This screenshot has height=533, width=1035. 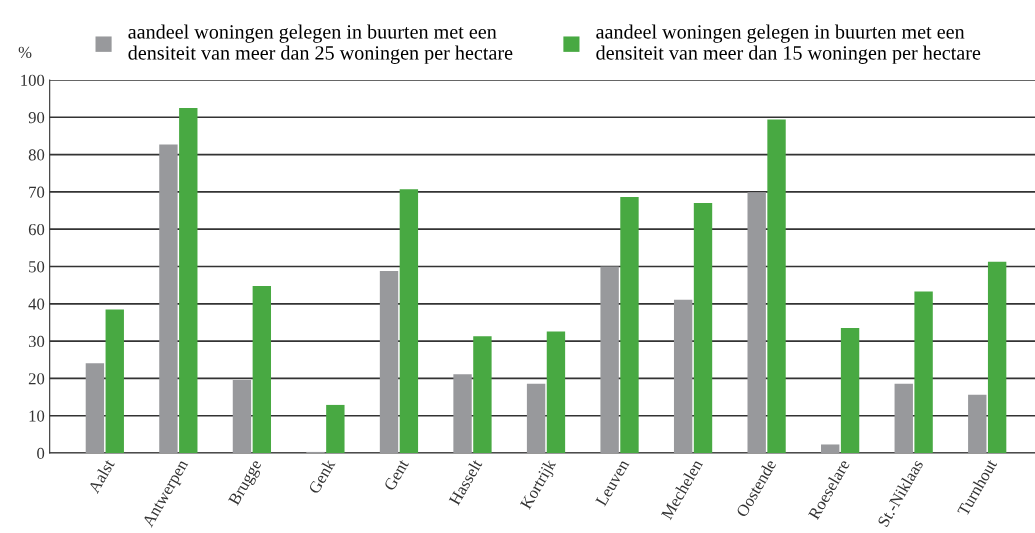 I want to click on legend-label: aandeel woningen gelegen in buurten met een densiteit van meer dan 25 woningen per hectare, so click(x=320, y=44).